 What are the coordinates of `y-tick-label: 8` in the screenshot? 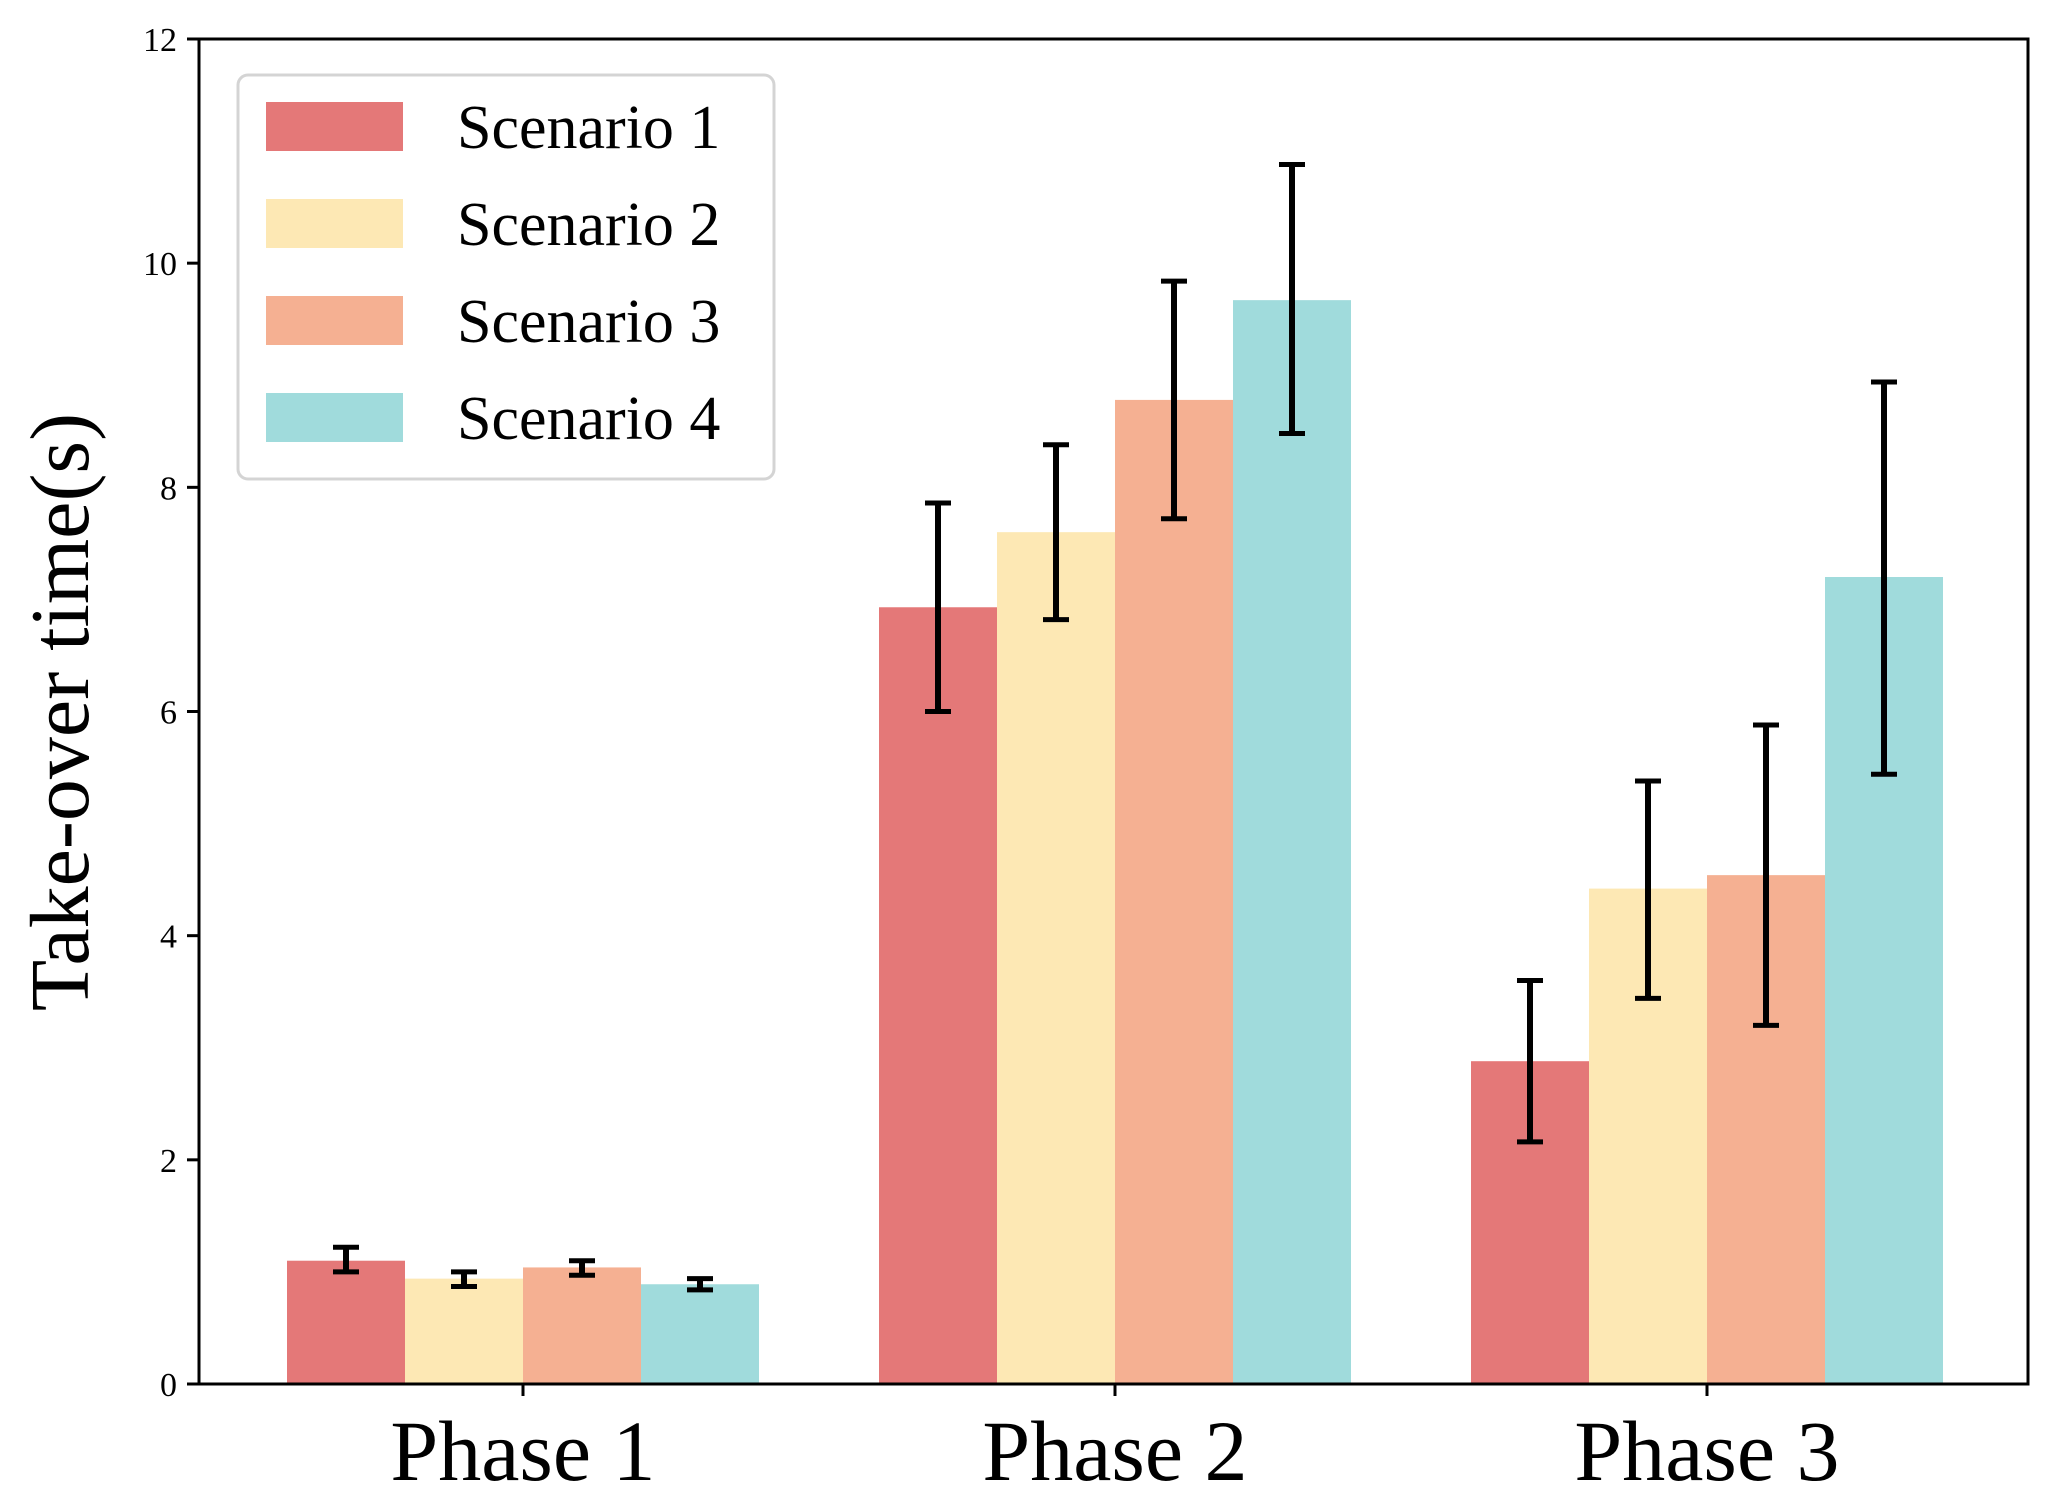 It's located at (168, 488).